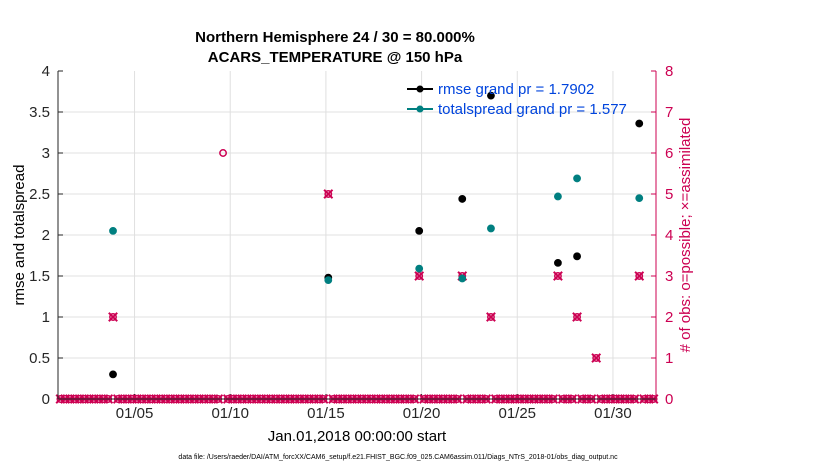 The image size is (830, 470). Describe the element at coordinates (669, 71) in the screenshot. I see `y-right-tick-label: 8` at that location.